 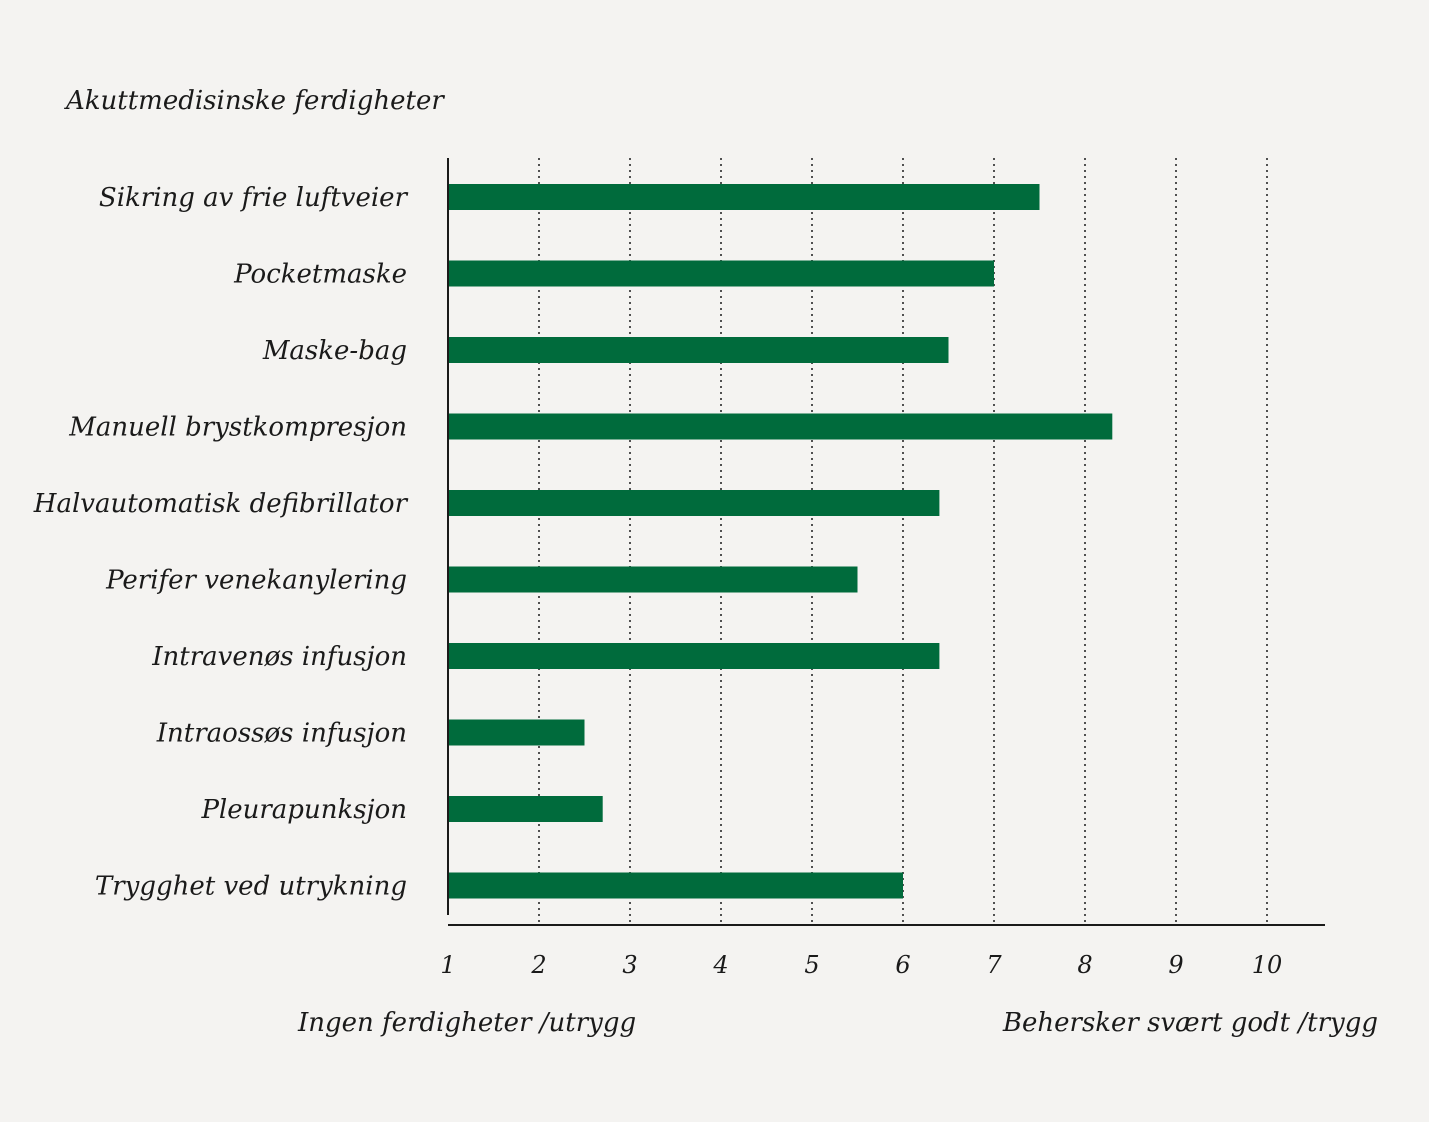 I want to click on category-label: Manuell brystkompresjon, so click(x=237, y=428).